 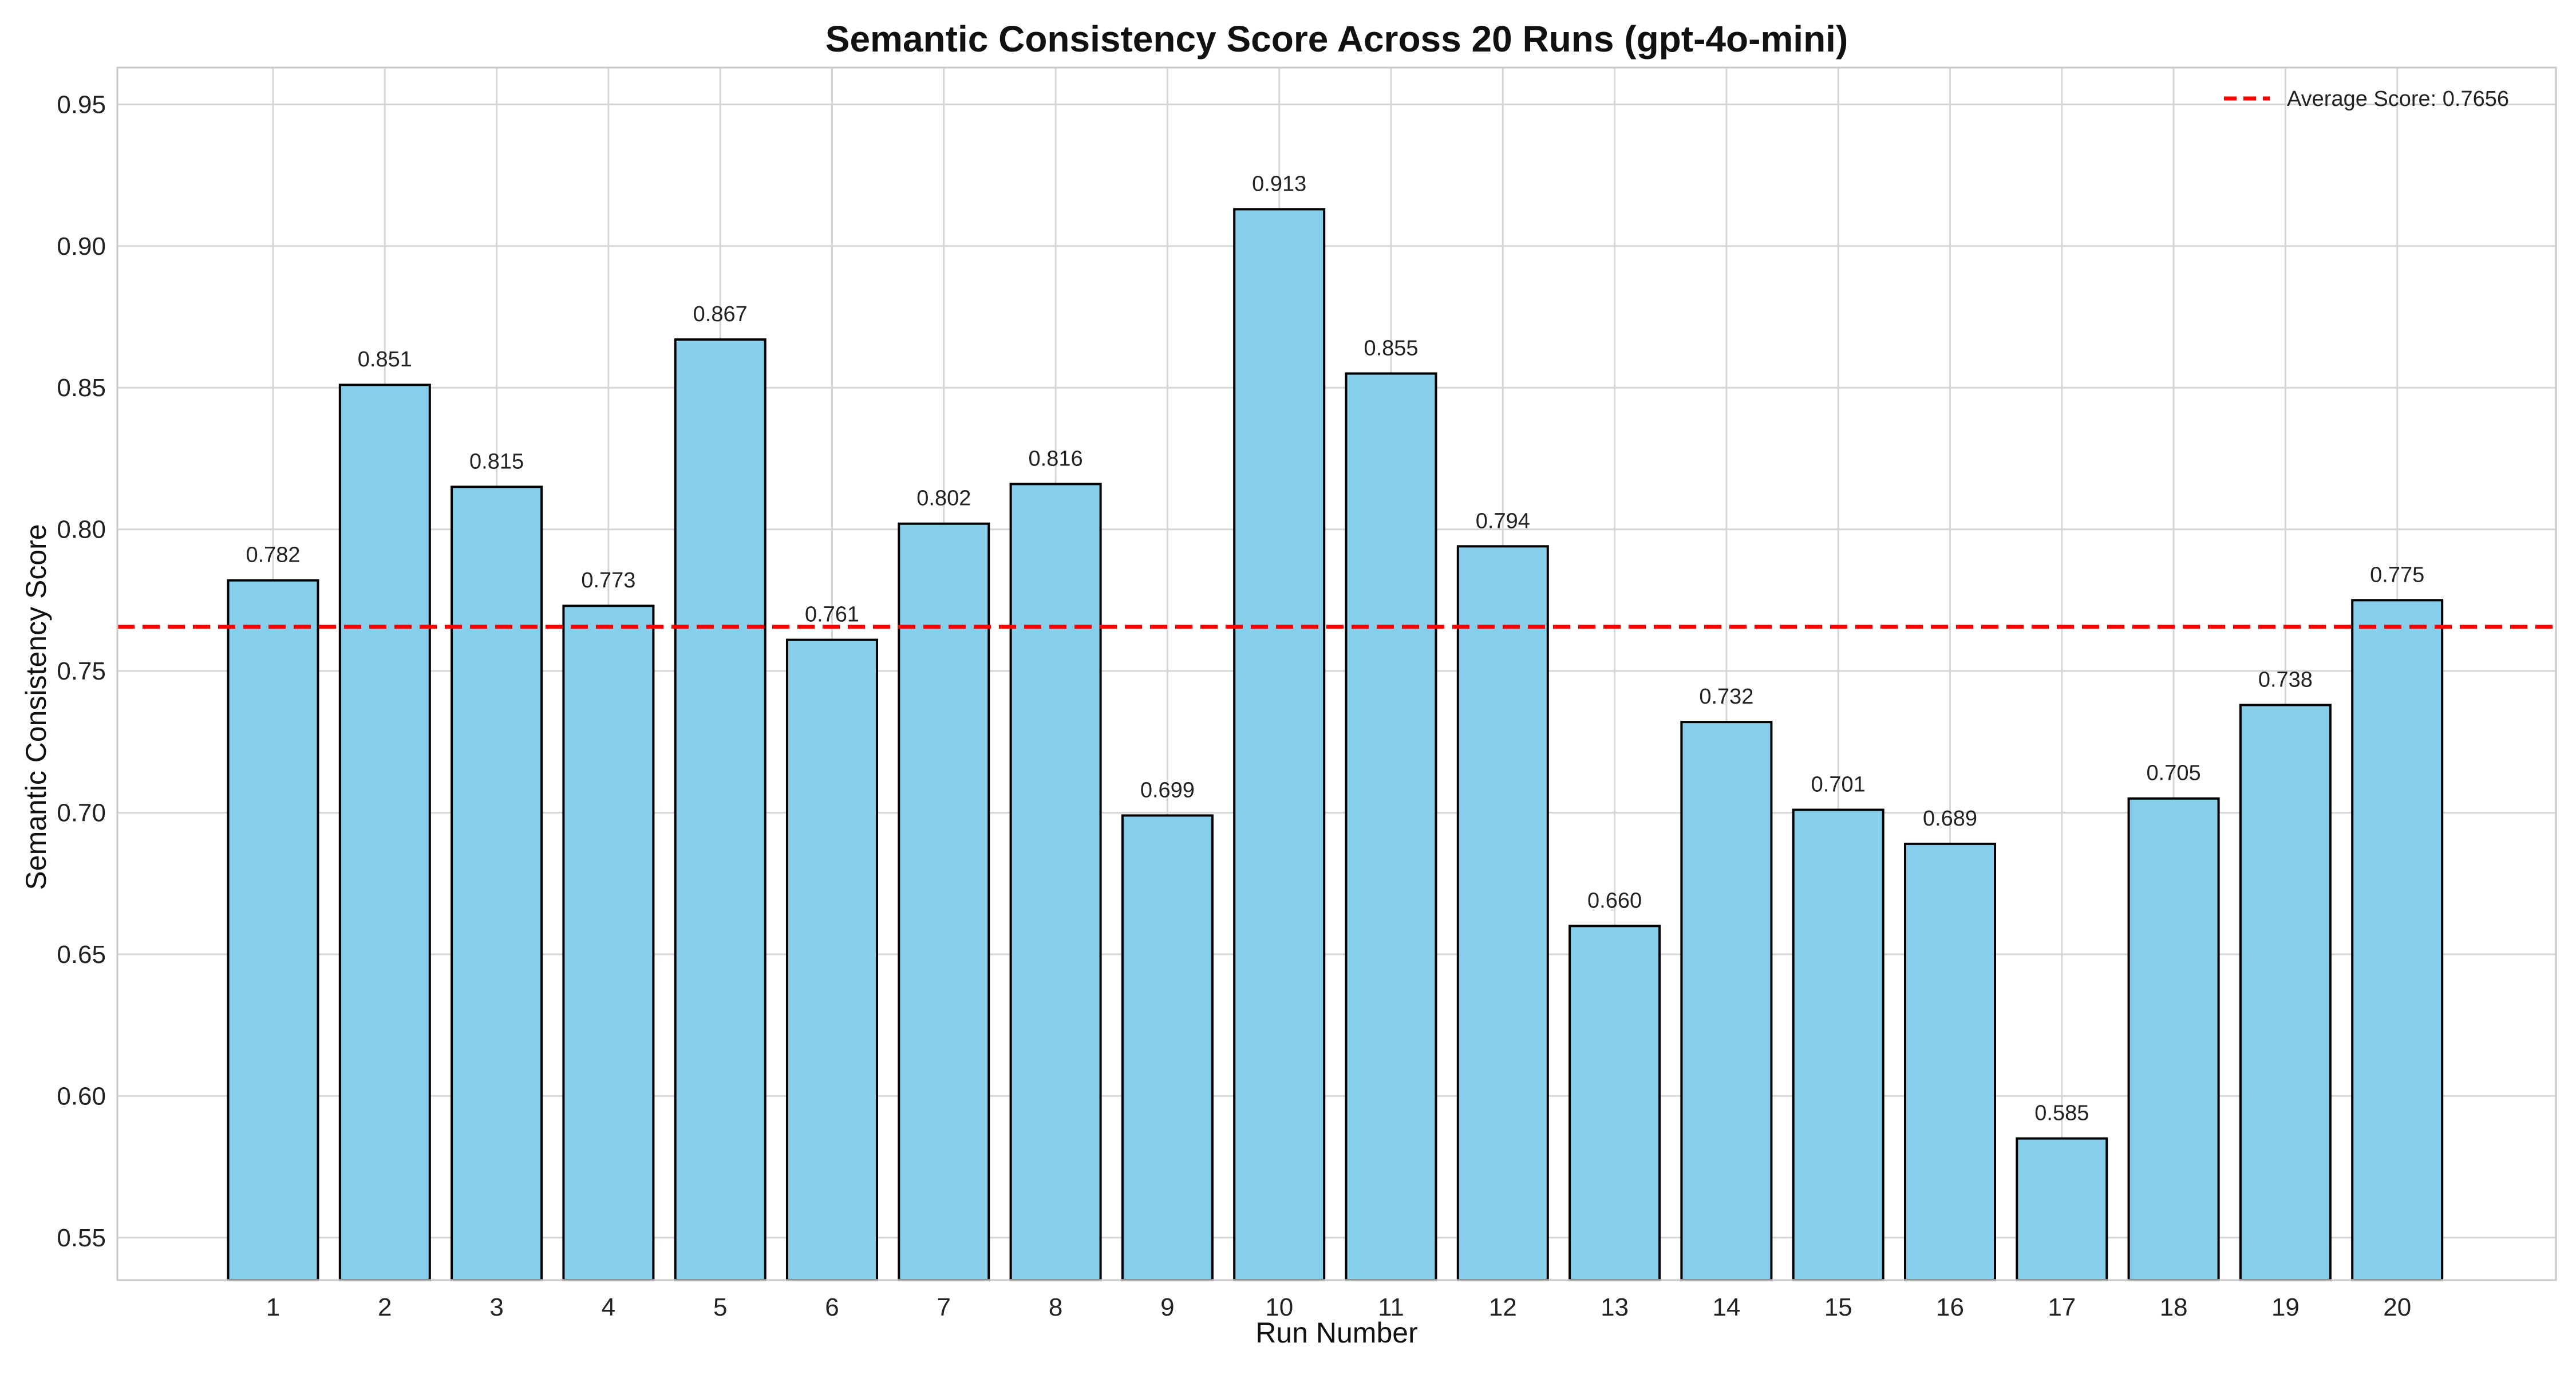 What do you see at coordinates (81, 104) in the screenshot?
I see `y-tick-label: 0.95` at bounding box center [81, 104].